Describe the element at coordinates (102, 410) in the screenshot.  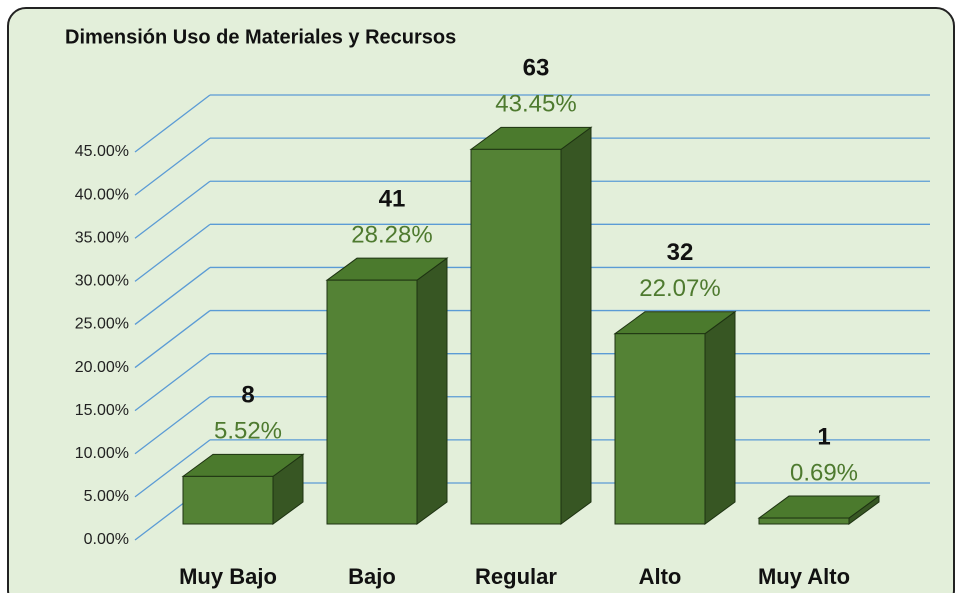
I see `y-tick-label: 15.00%` at that location.